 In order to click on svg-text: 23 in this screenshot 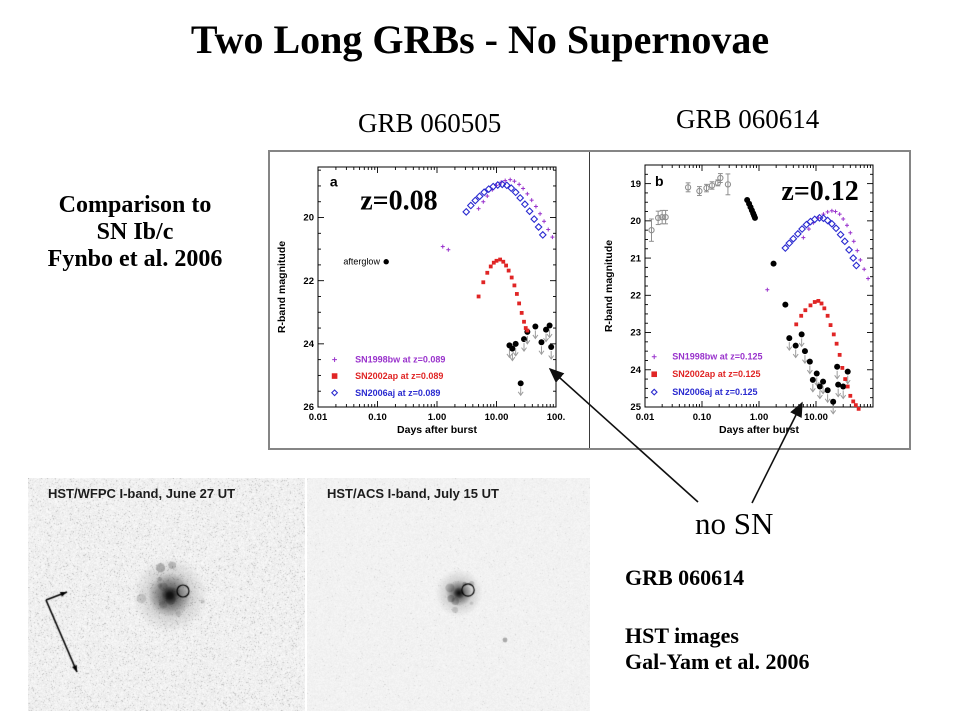, I will do `click(635, 333)`.